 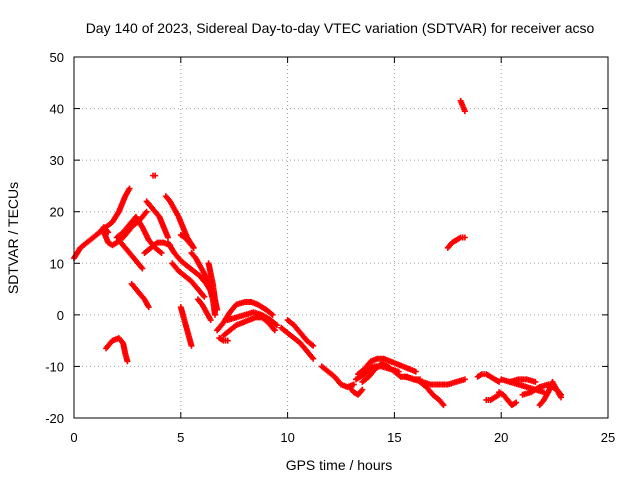 What do you see at coordinates (13, 238) in the screenshot?
I see `y-axis-label: SDTVAR / TECUs` at bounding box center [13, 238].